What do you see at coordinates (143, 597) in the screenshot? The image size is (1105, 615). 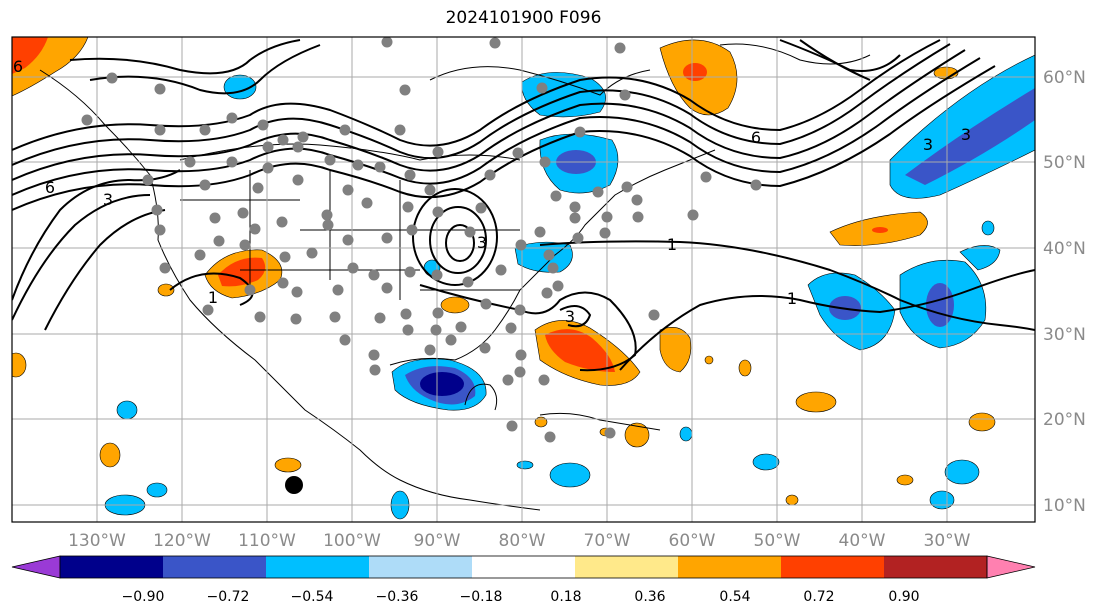 I see `colorbar-tick-label: −0.90` at bounding box center [143, 597].